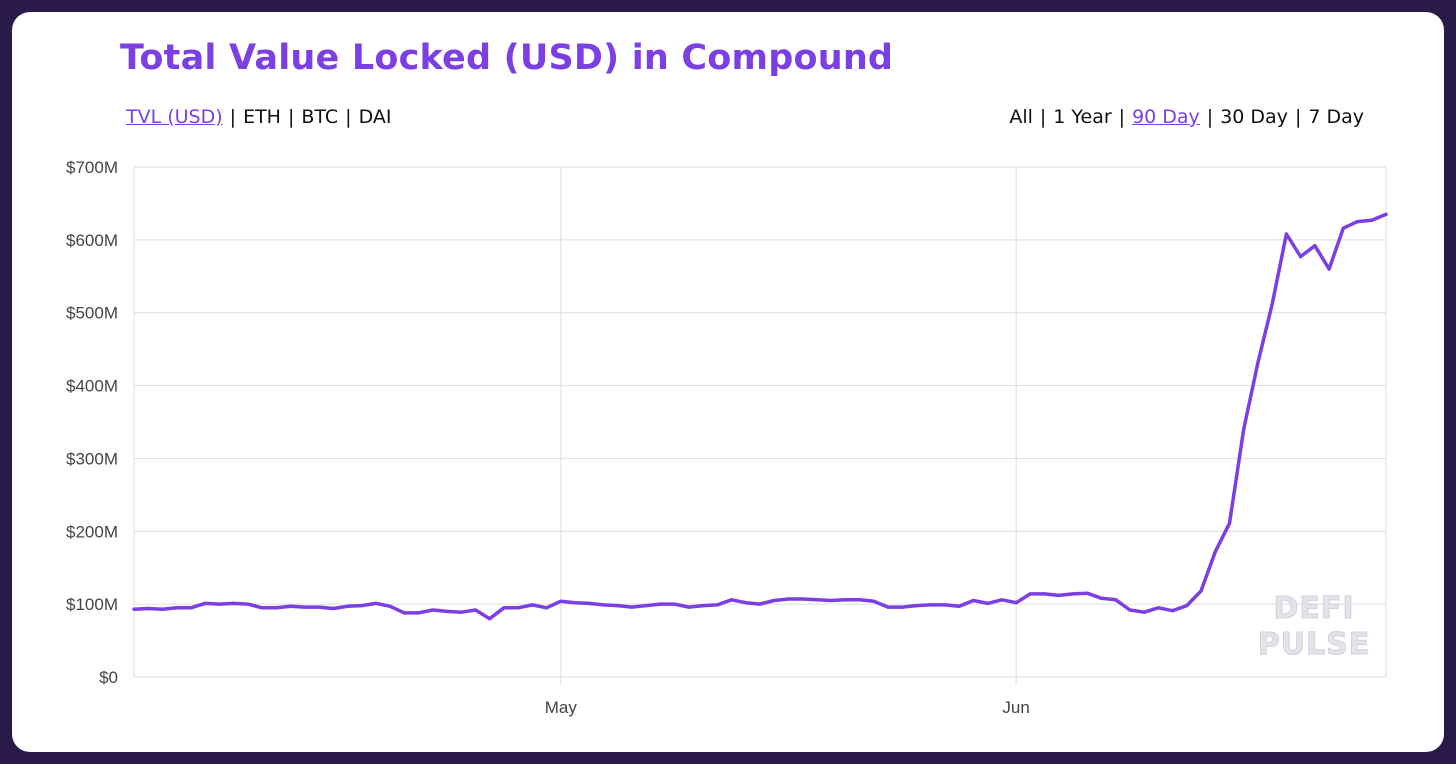 Image resolution: width=1456 pixels, height=764 pixels. I want to click on range-toggle-group: All | 1 Year | 90 Day | 30 Day | 7 Day, so click(1186, 117).